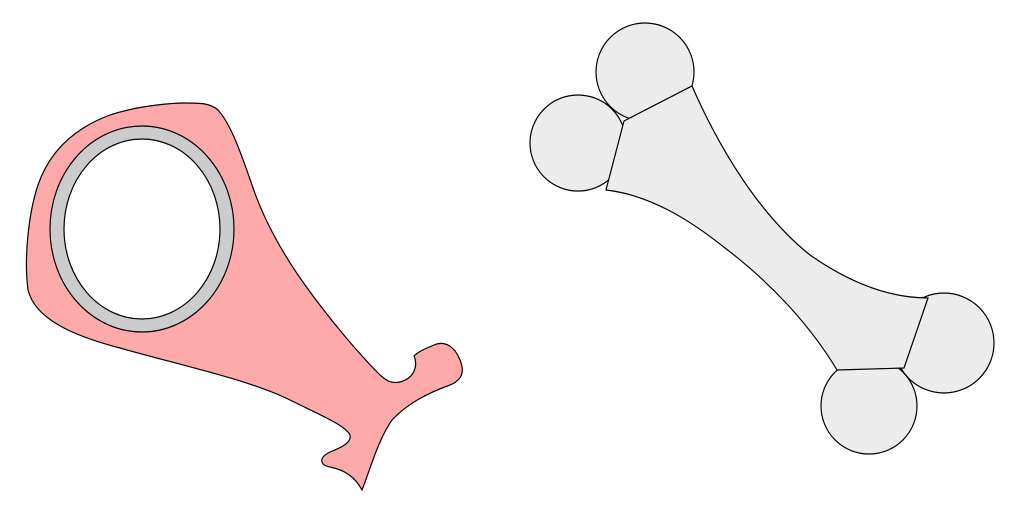 The image size is (1024, 512). Describe the element at coordinates (869, 406) in the screenshot. I see `bone-knob-bottom-left` at that location.